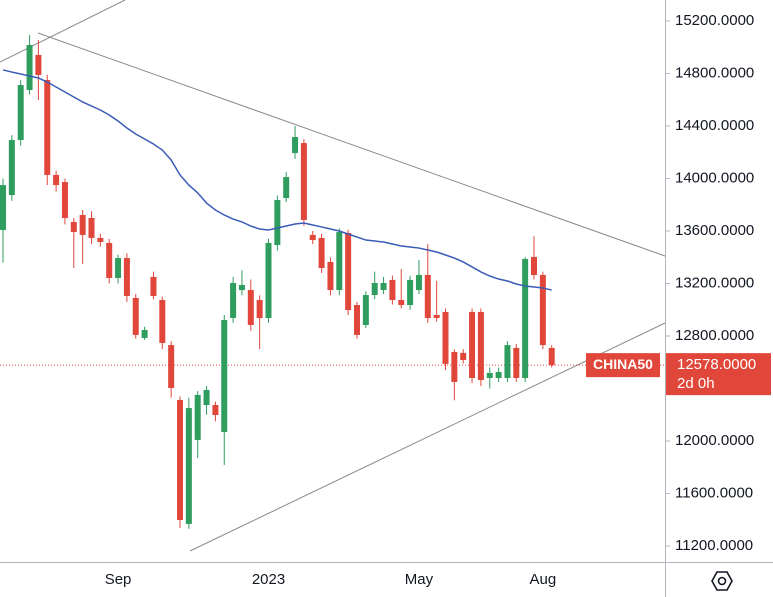  I want to click on symbol-label-bg, so click(623, 365).